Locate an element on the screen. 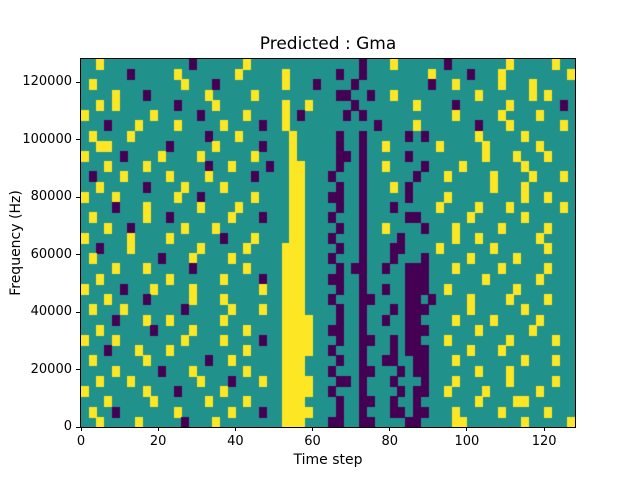 This screenshot has width=640, height=480. y-tick-label: 40000 is located at coordinates (51, 311).